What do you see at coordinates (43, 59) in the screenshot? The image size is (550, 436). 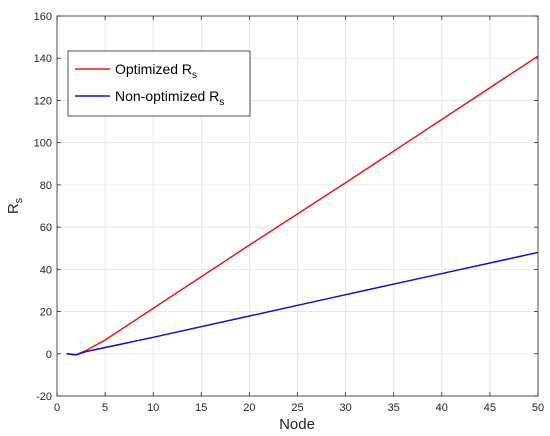 I see `y-tick-label: 140` at bounding box center [43, 59].